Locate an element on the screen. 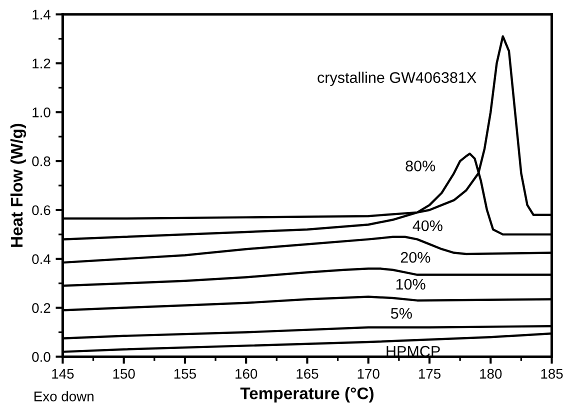 This screenshot has width=570, height=410. y-tick-label: 0.2 is located at coordinates (41, 308).